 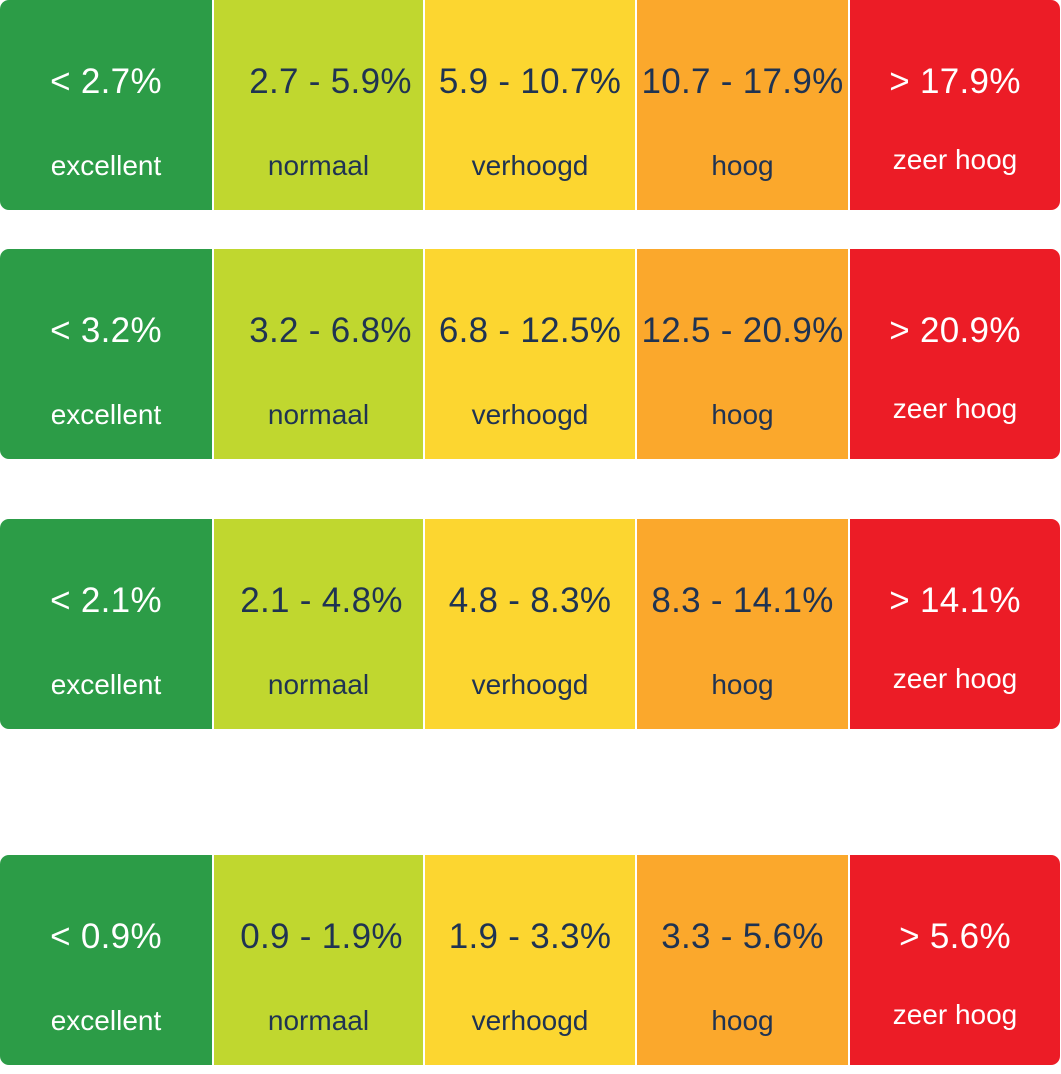 I want to click on segment-normaal: 3.2 - 6.8% normaal, so click(x=317, y=354).